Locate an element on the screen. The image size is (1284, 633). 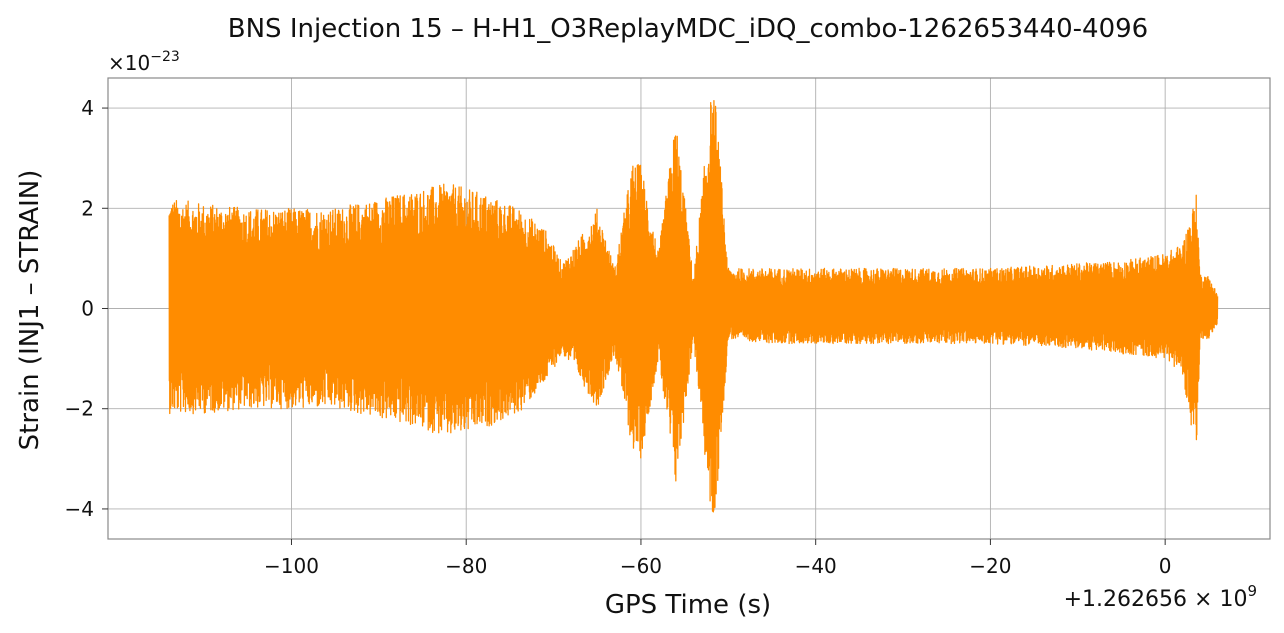
y-axis-label: Strain (INJ1 – STRAIN) is located at coordinates (30, 310).